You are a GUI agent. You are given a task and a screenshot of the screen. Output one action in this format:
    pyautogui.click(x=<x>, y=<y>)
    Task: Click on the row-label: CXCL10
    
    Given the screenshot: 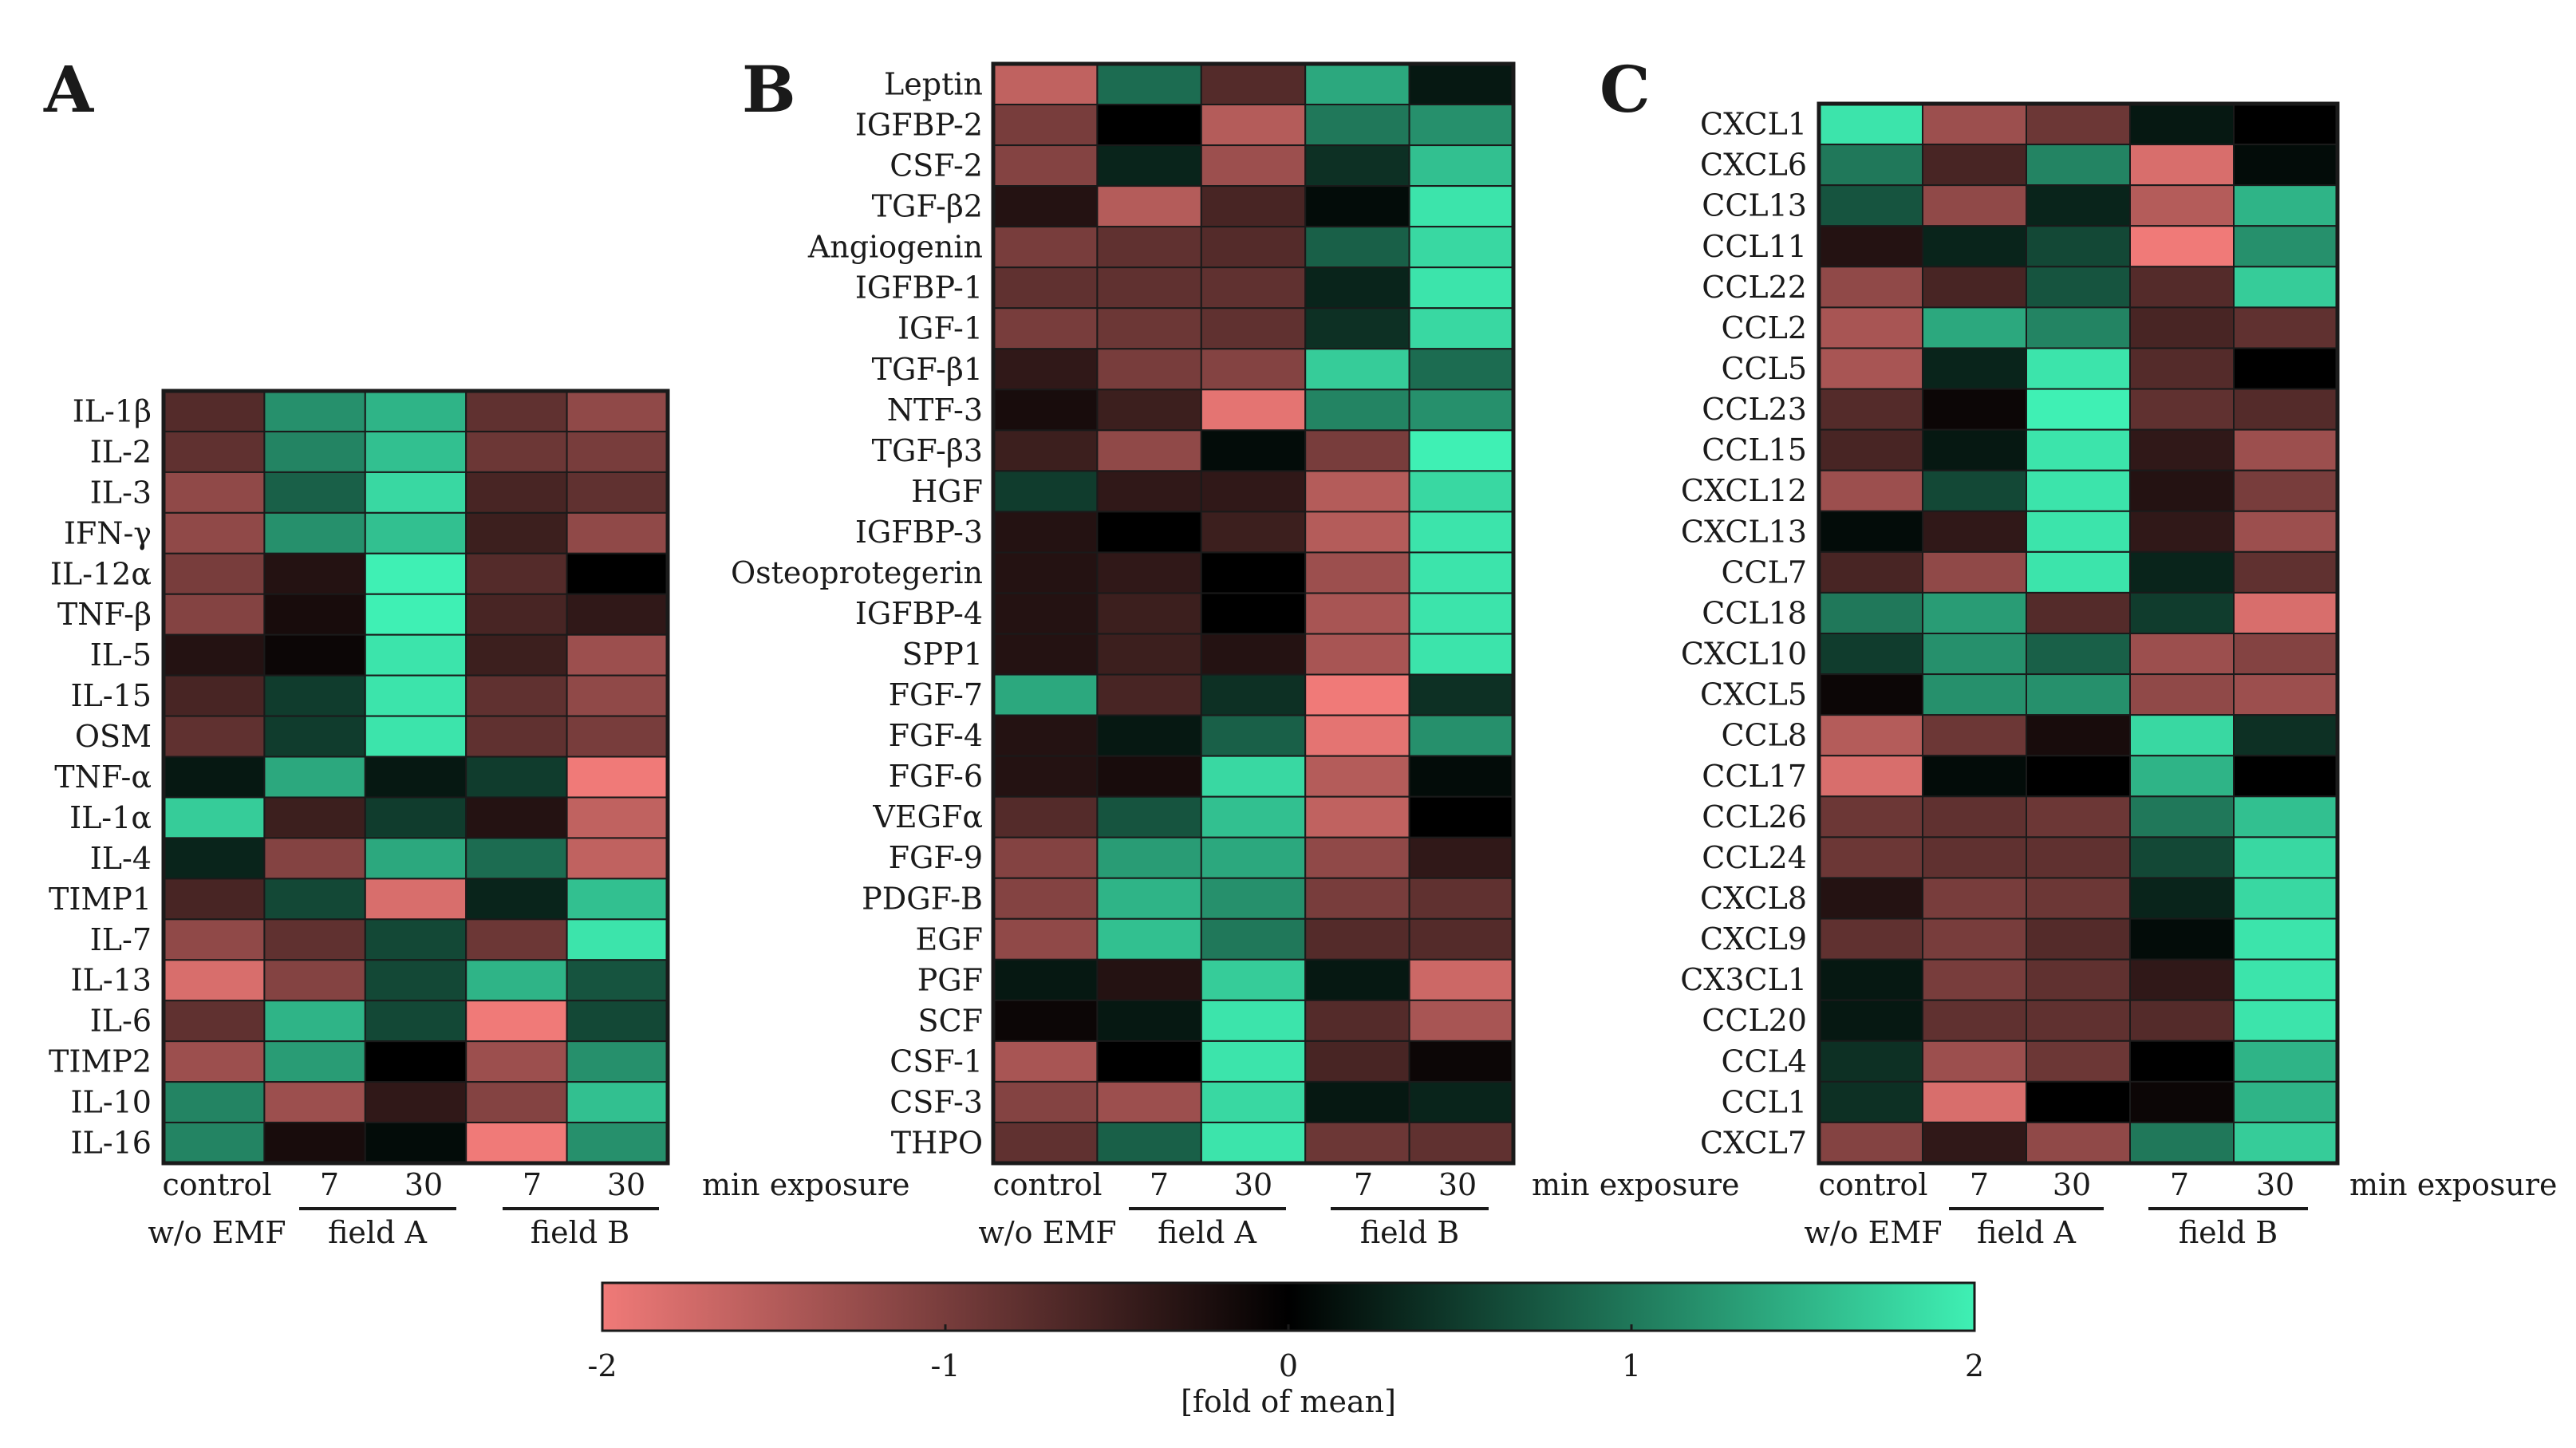 What is the action you would take?
    pyautogui.click(x=1744, y=654)
    